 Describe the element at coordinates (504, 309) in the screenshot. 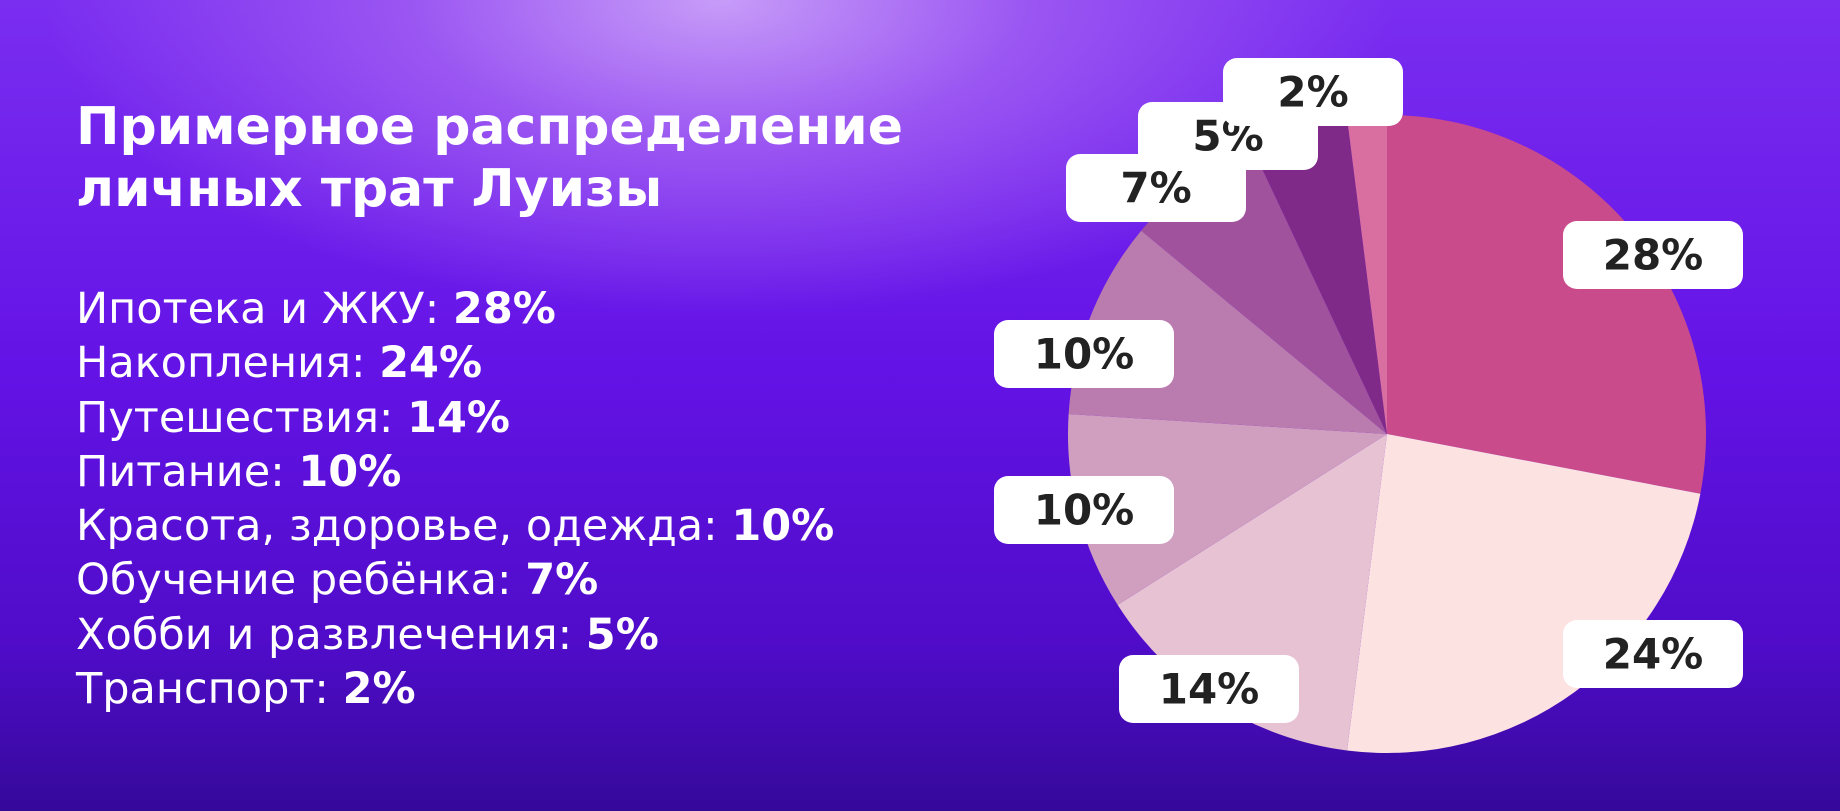

I see `legend-value: 28%` at that location.